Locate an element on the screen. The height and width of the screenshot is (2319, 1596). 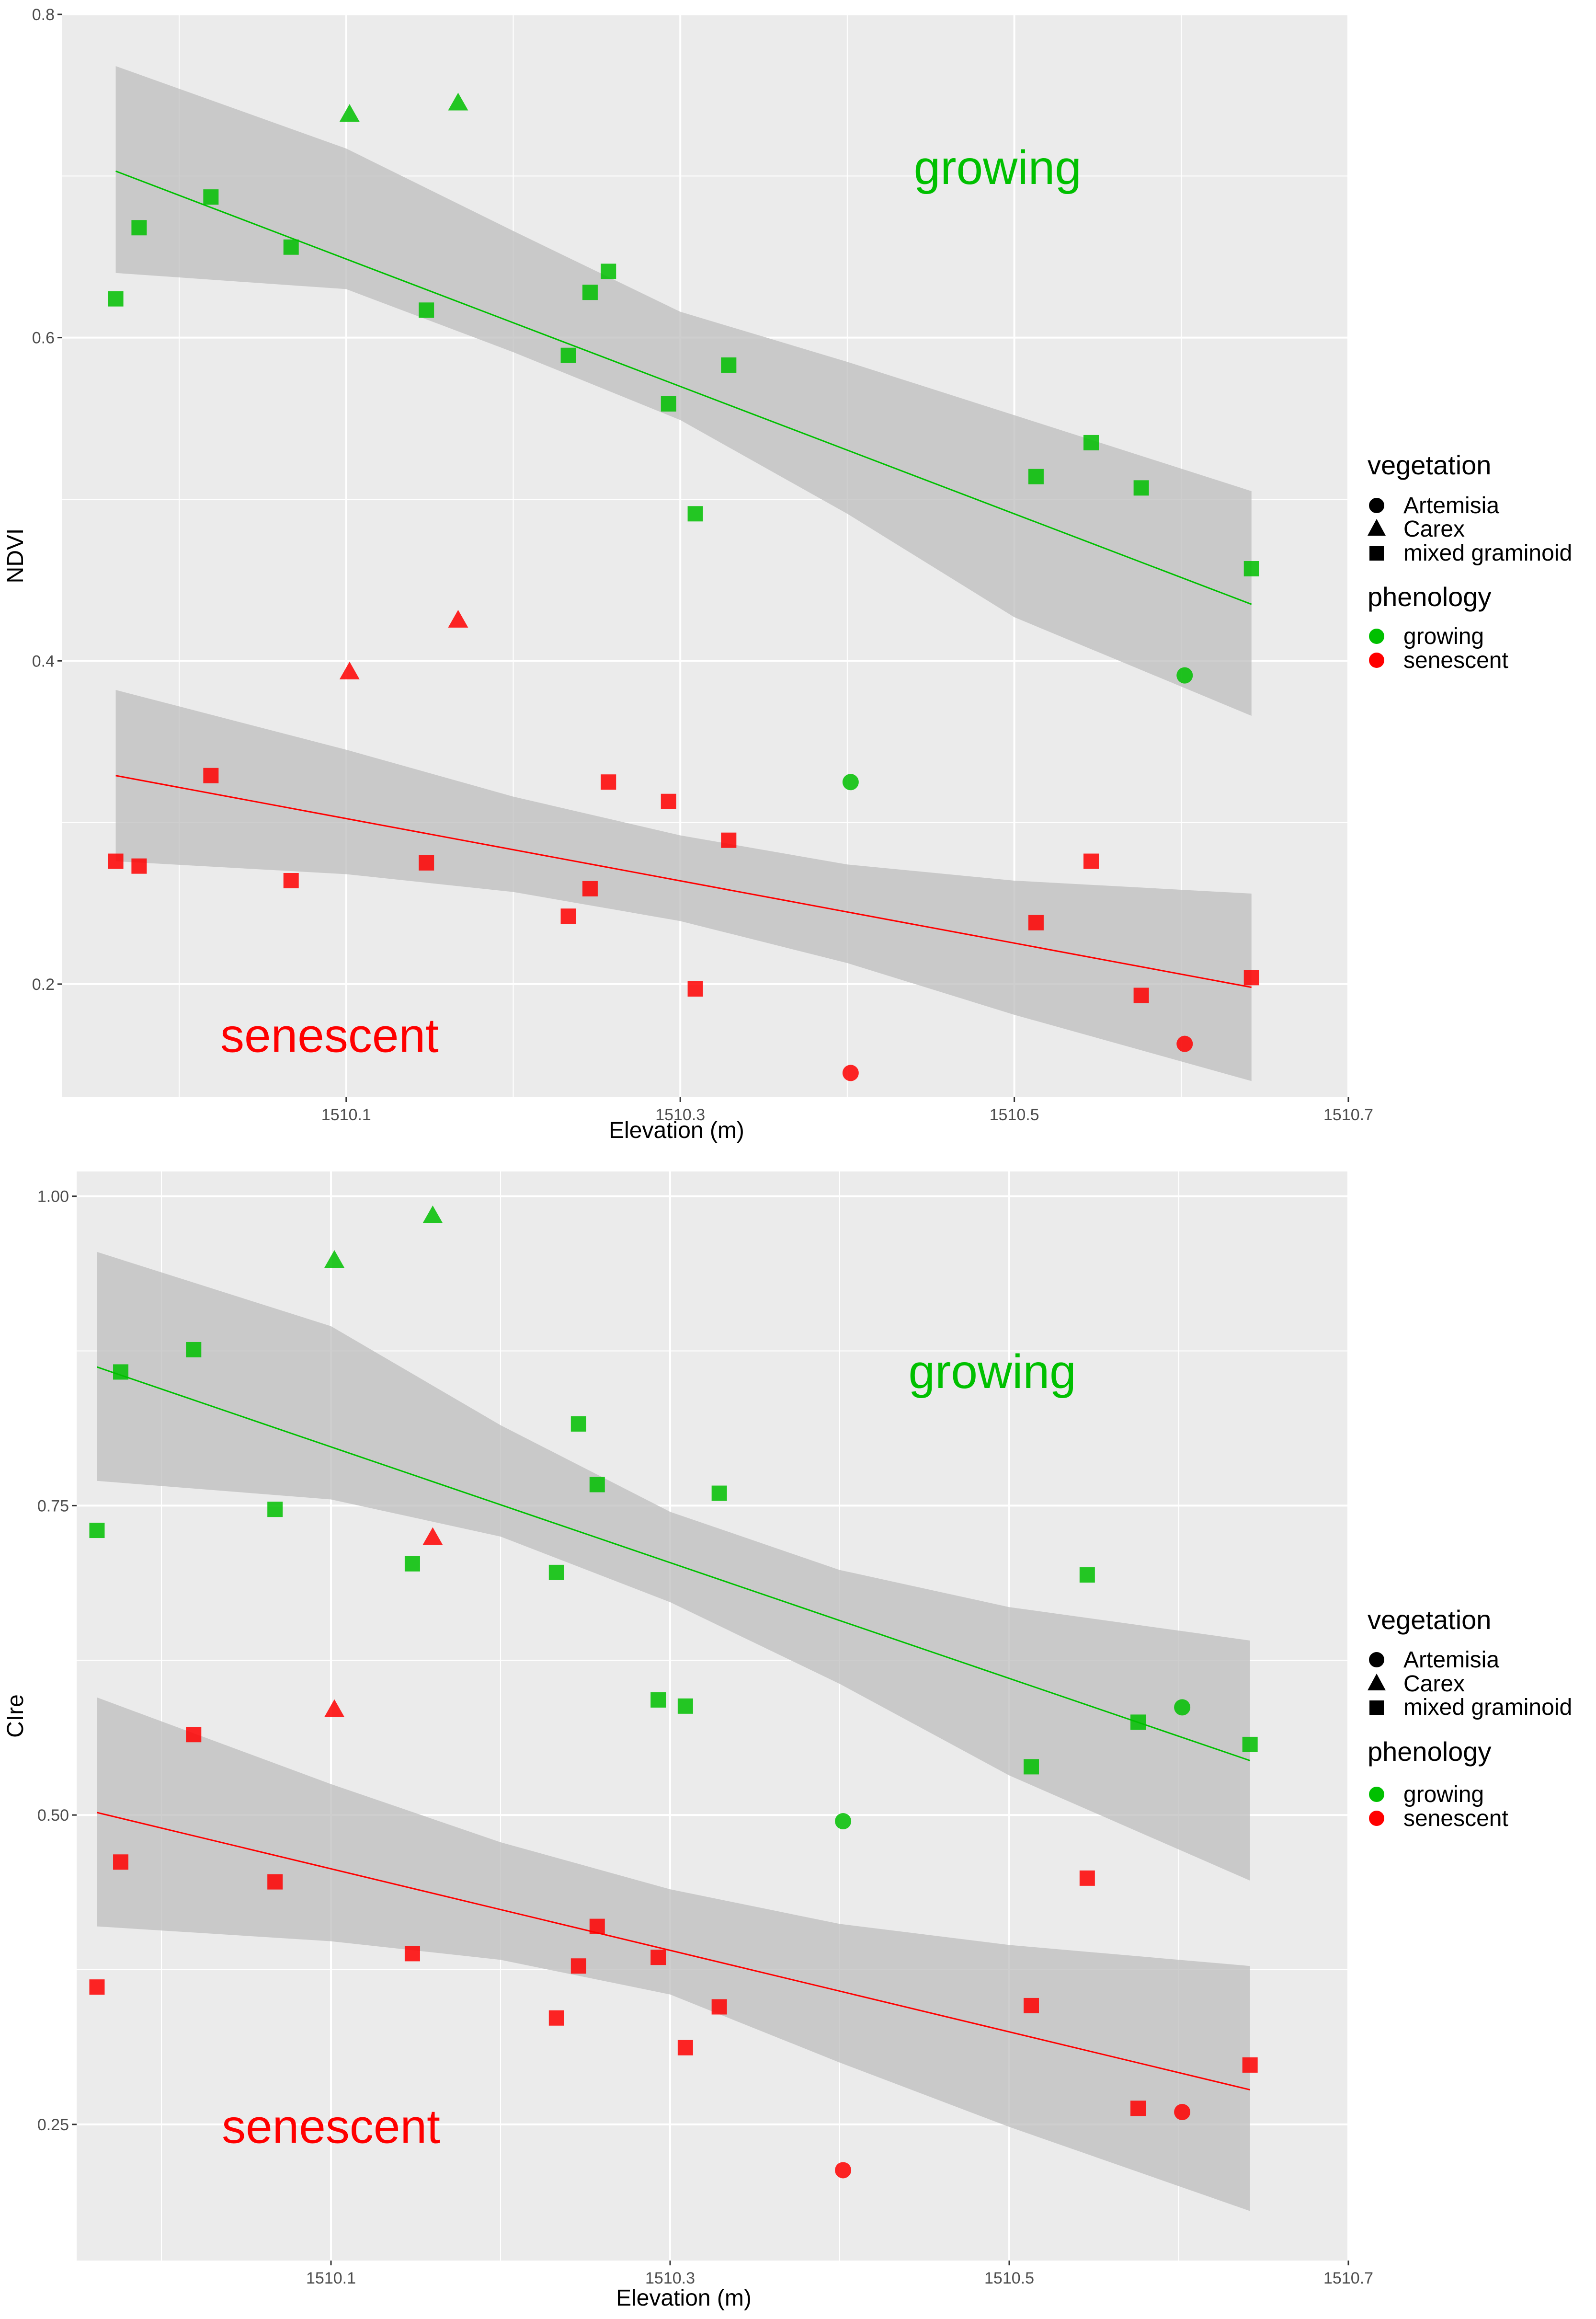
y-tick-label: 0.2 is located at coordinates (43, 985).